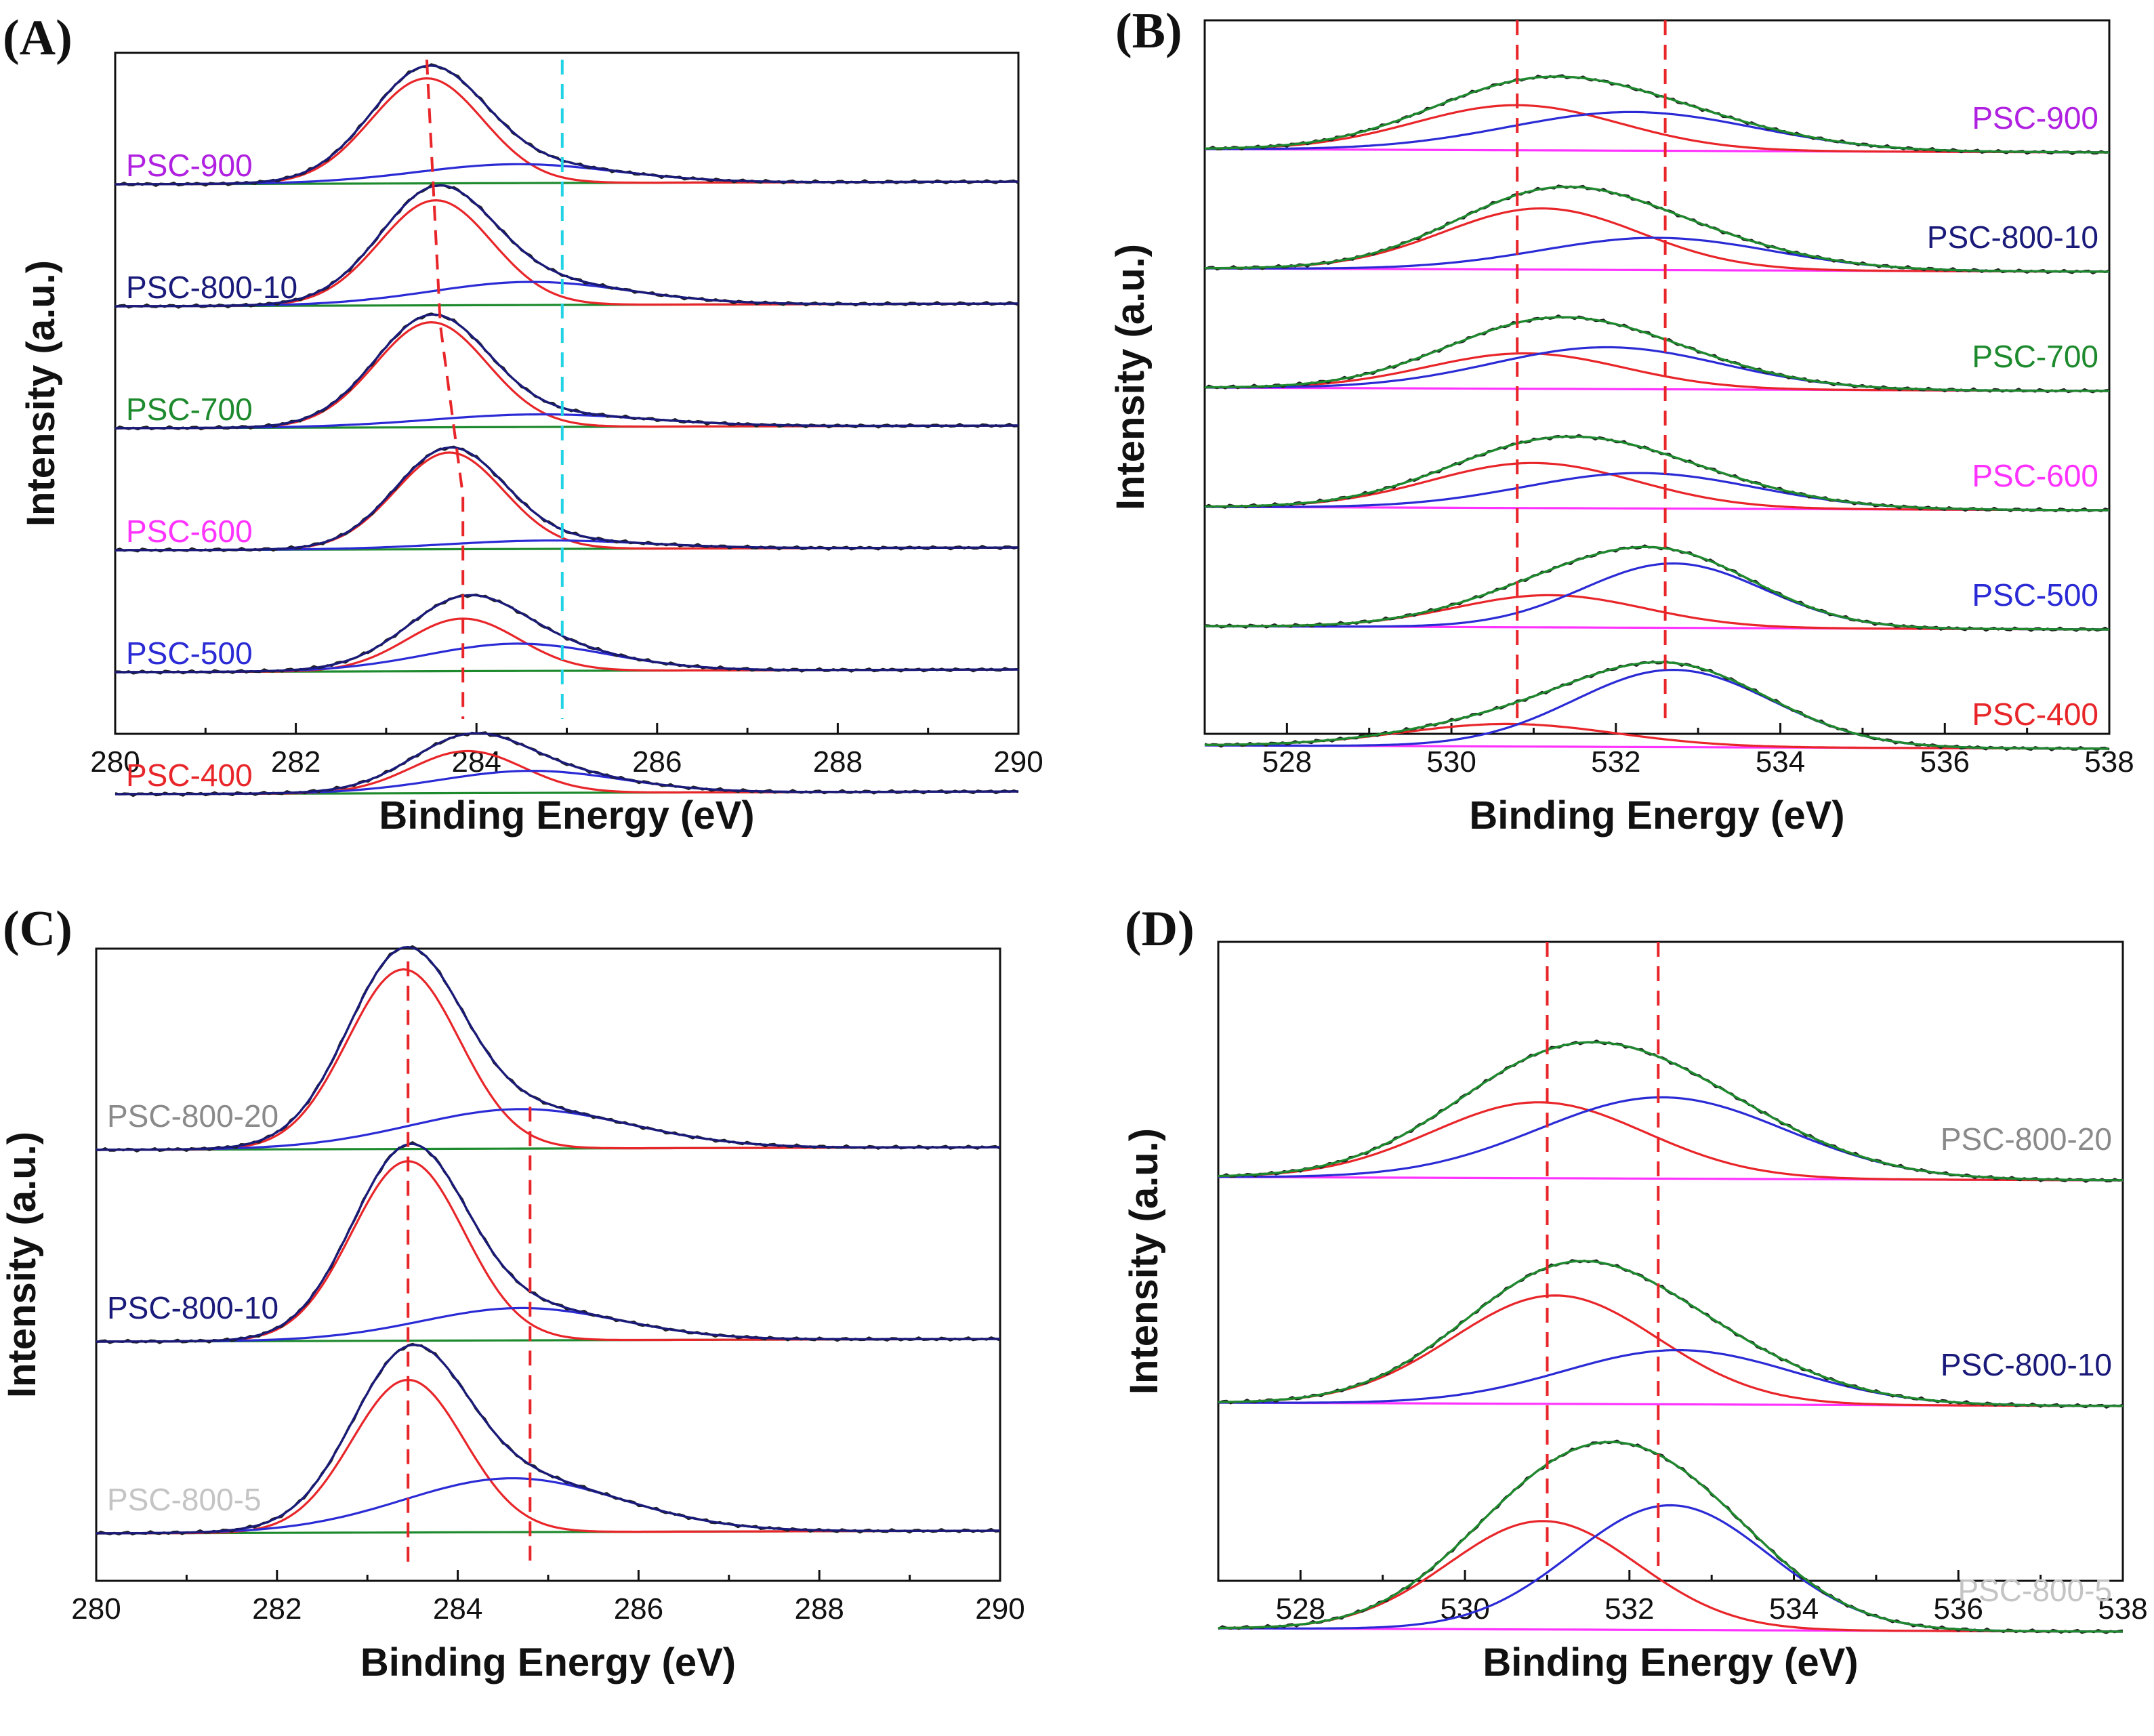 The image size is (2154, 1736). What do you see at coordinates (38, 38) in the screenshot?
I see `panel-a-label: (A)` at bounding box center [38, 38].